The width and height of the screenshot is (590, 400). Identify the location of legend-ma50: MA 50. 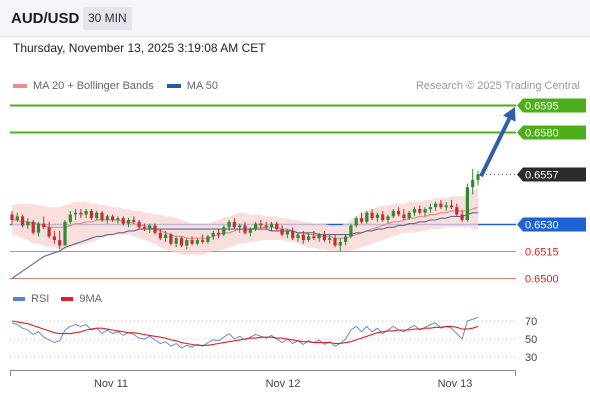
(192, 86).